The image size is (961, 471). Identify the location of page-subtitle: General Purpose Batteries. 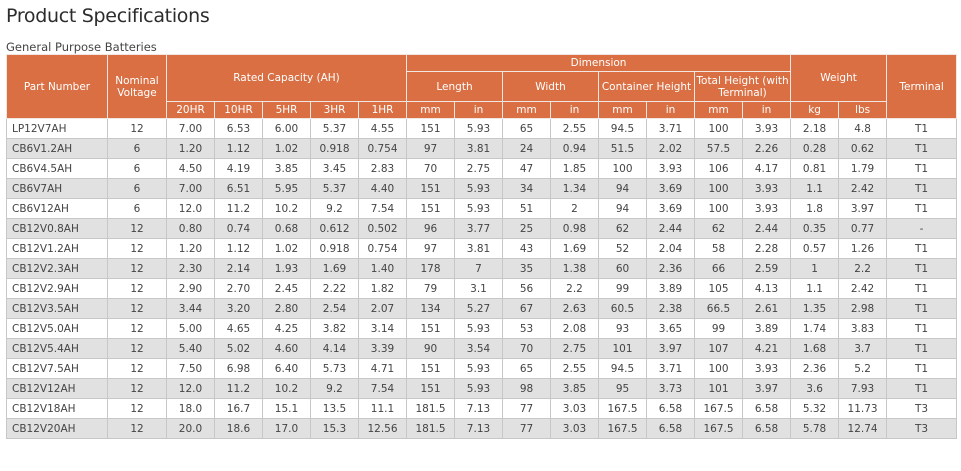
(81, 47).